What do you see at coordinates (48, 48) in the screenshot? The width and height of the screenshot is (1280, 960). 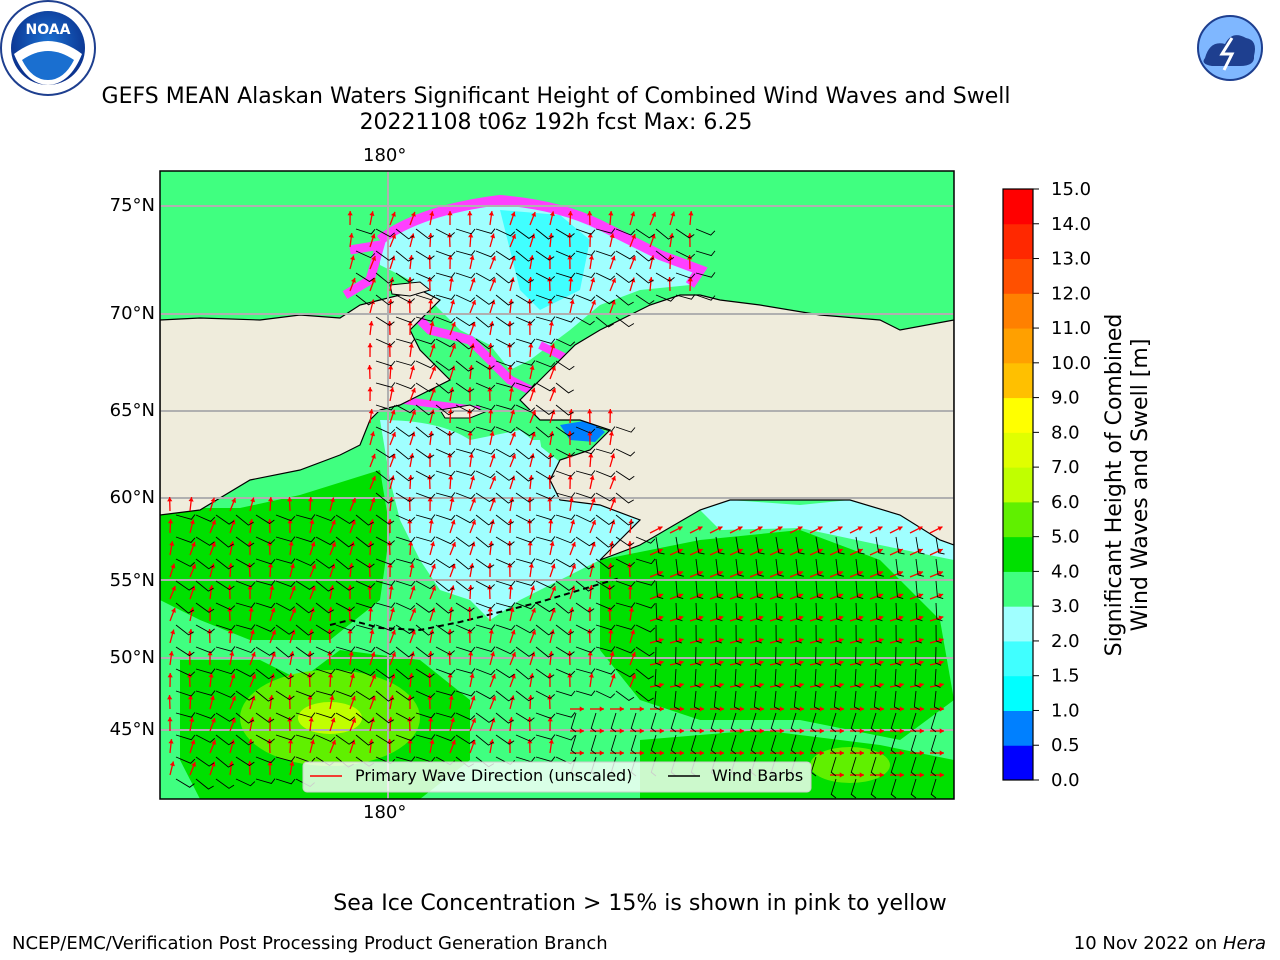 I see `noaa-logo: NOAA` at bounding box center [48, 48].